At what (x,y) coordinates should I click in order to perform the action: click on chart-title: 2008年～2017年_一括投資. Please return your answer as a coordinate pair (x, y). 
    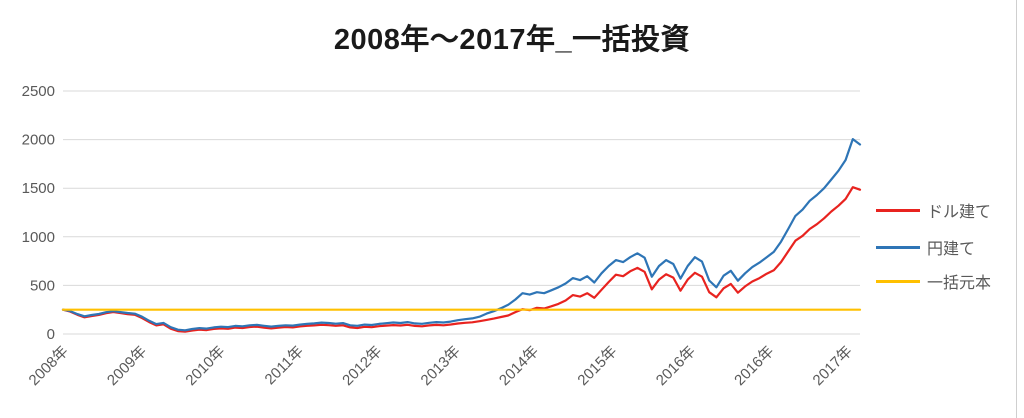
    Looking at the image, I should click on (512, 40).